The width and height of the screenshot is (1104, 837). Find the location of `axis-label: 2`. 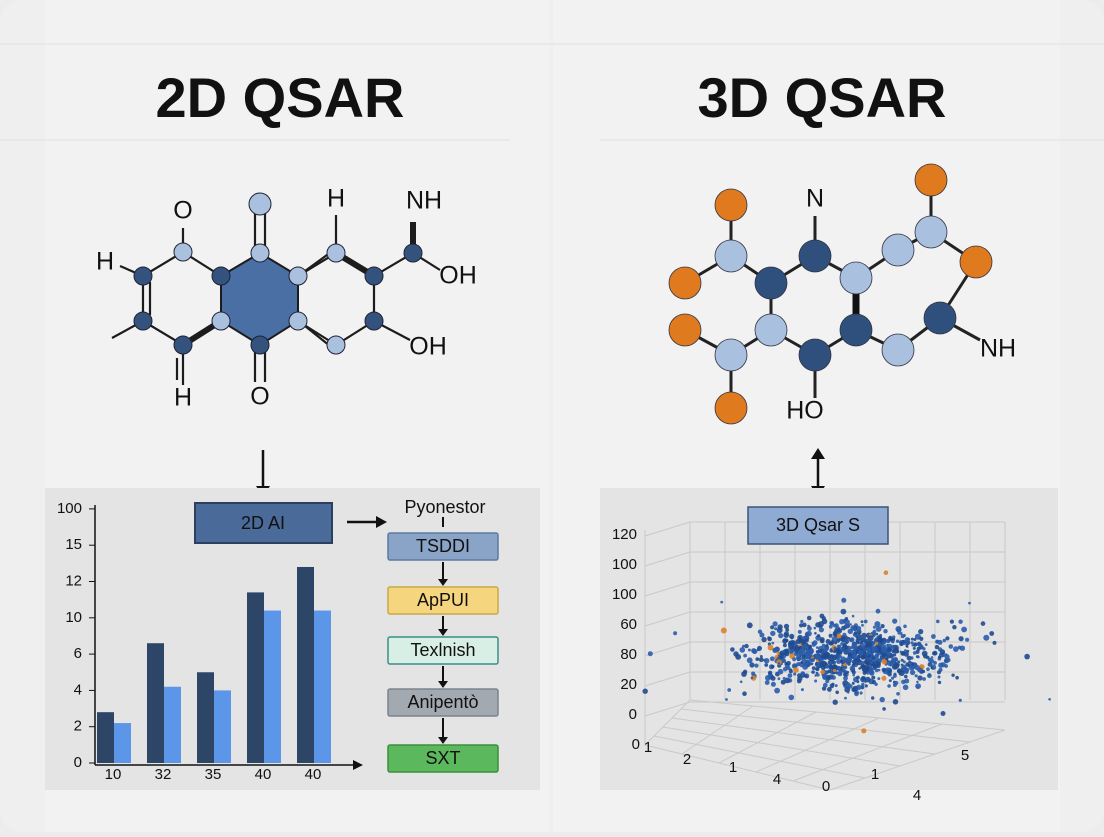

axis-label: 2 is located at coordinates (687, 759).